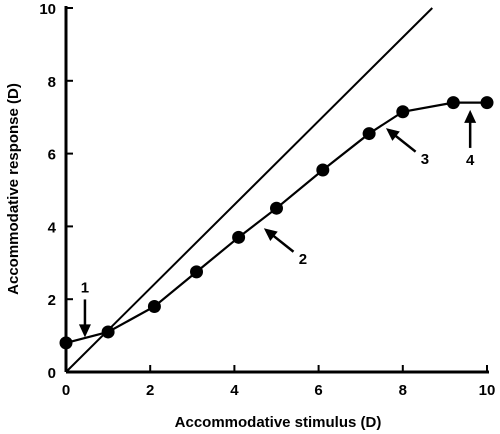 The height and width of the screenshot is (434, 500). What do you see at coordinates (150, 390) in the screenshot?
I see `x-tick-label: 2` at bounding box center [150, 390].